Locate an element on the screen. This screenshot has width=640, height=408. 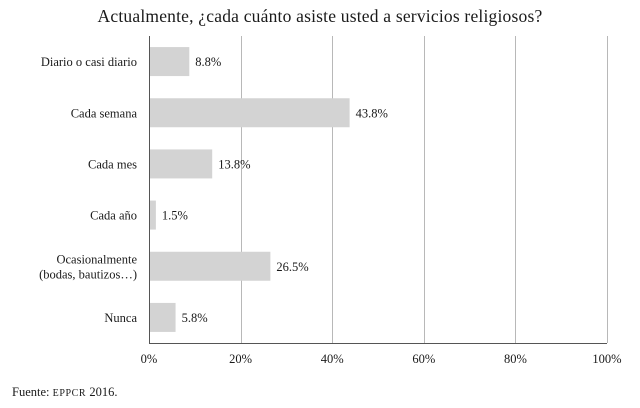
category-label: Cada año is located at coordinates (113, 216).